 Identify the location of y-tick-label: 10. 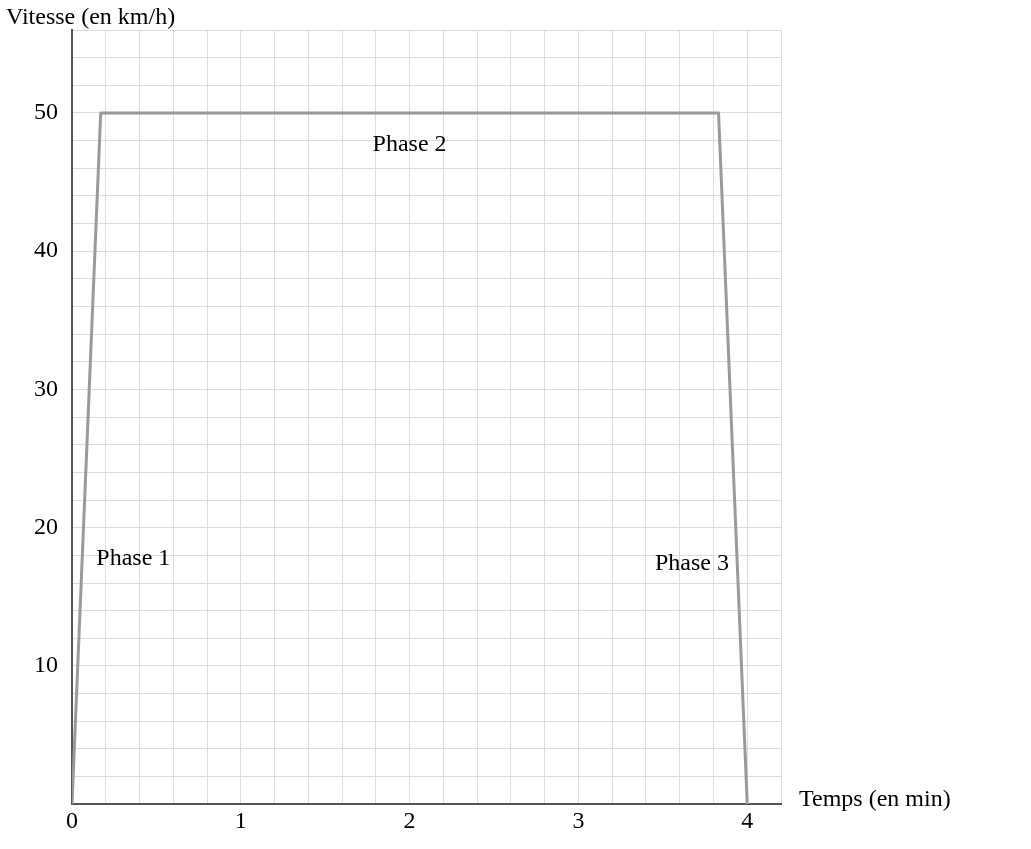
(46, 664).